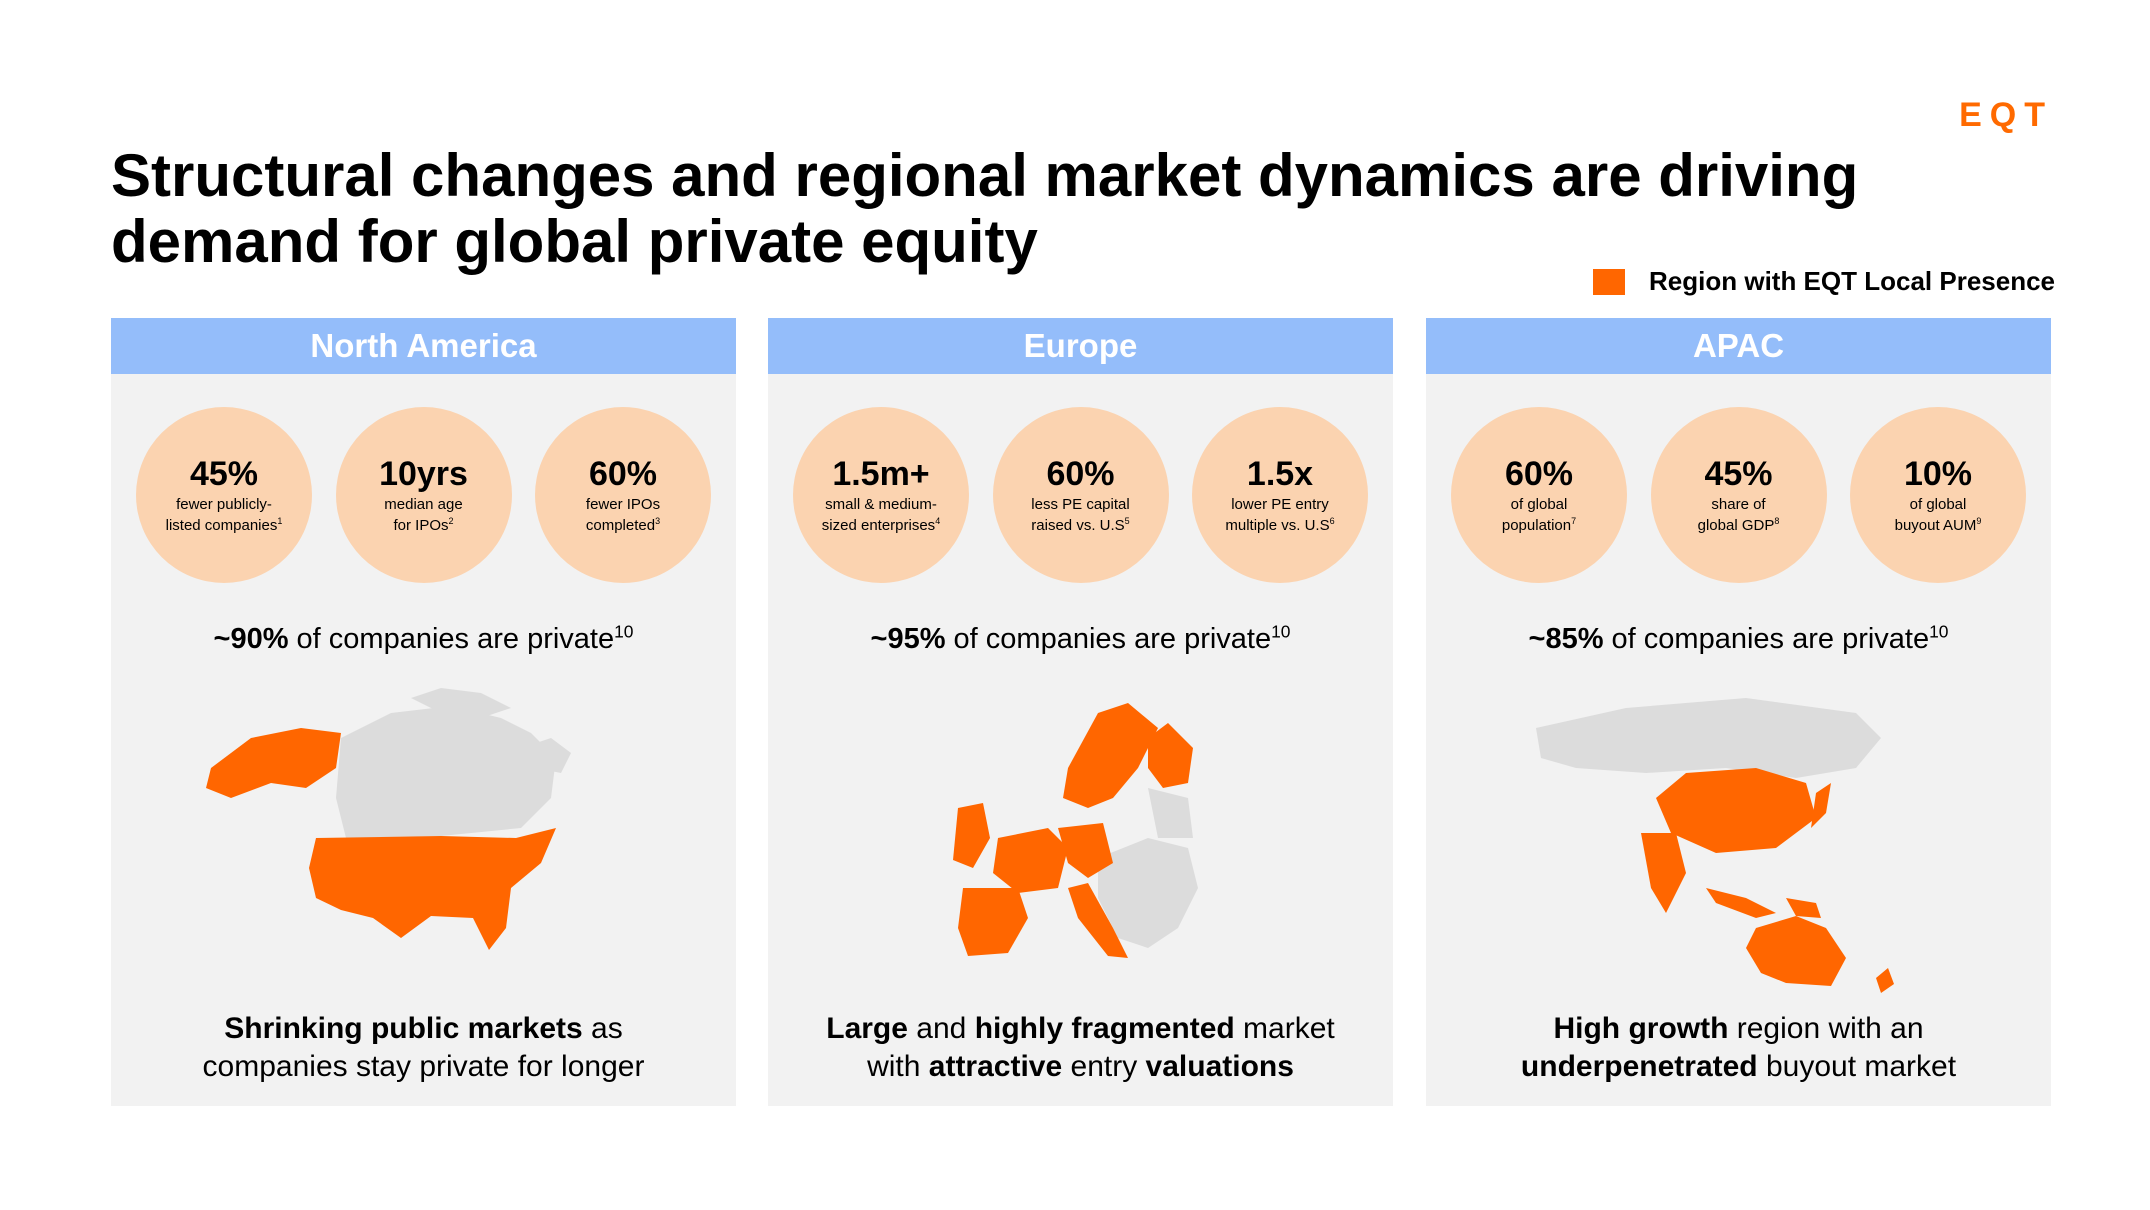  Describe the element at coordinates (881, 525) in the screenshot. I see `stat-desc-line2: sized enterprises4` at that location.